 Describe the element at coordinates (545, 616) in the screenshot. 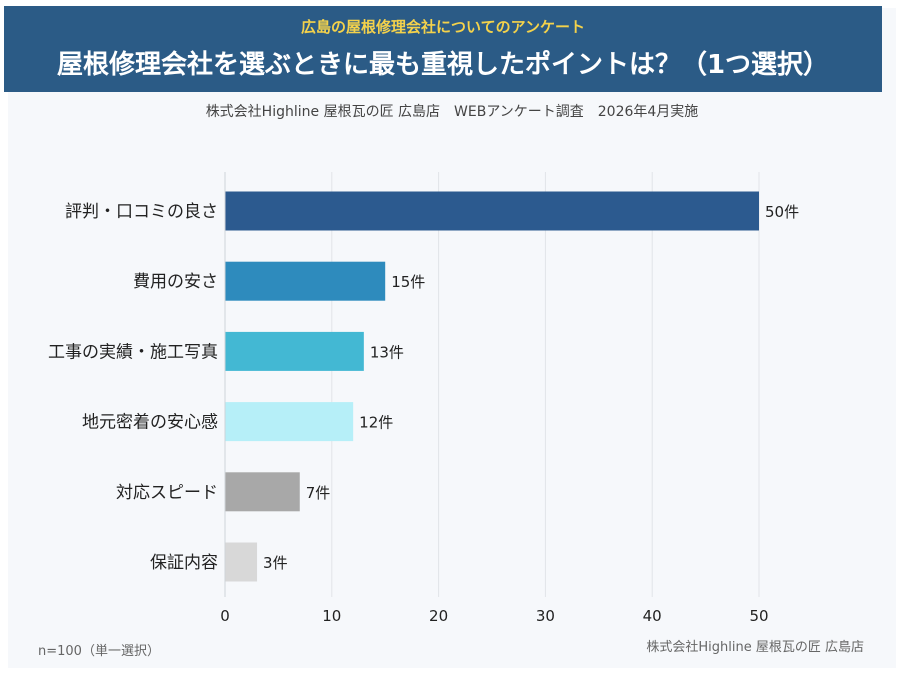

I see `x-tick-label: 30` at that location.